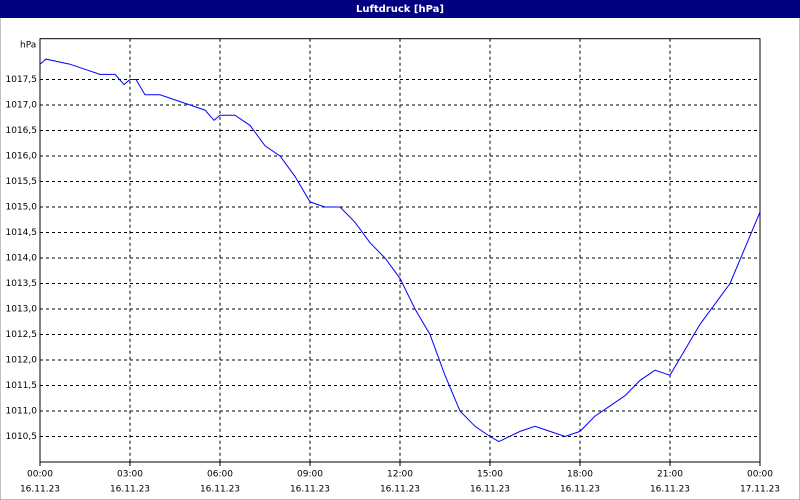  What do you see at coordinates (130, 475) in the screenshot?
I see `x-tick-label: 03:00` at bounding box center [130, 475].